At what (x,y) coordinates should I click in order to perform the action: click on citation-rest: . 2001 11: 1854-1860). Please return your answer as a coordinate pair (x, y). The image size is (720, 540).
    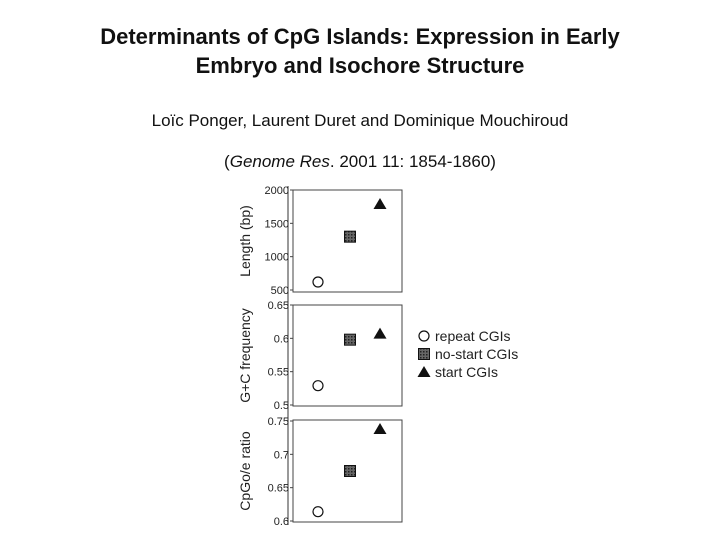
    Looking at the image, I should click on (412, 161).